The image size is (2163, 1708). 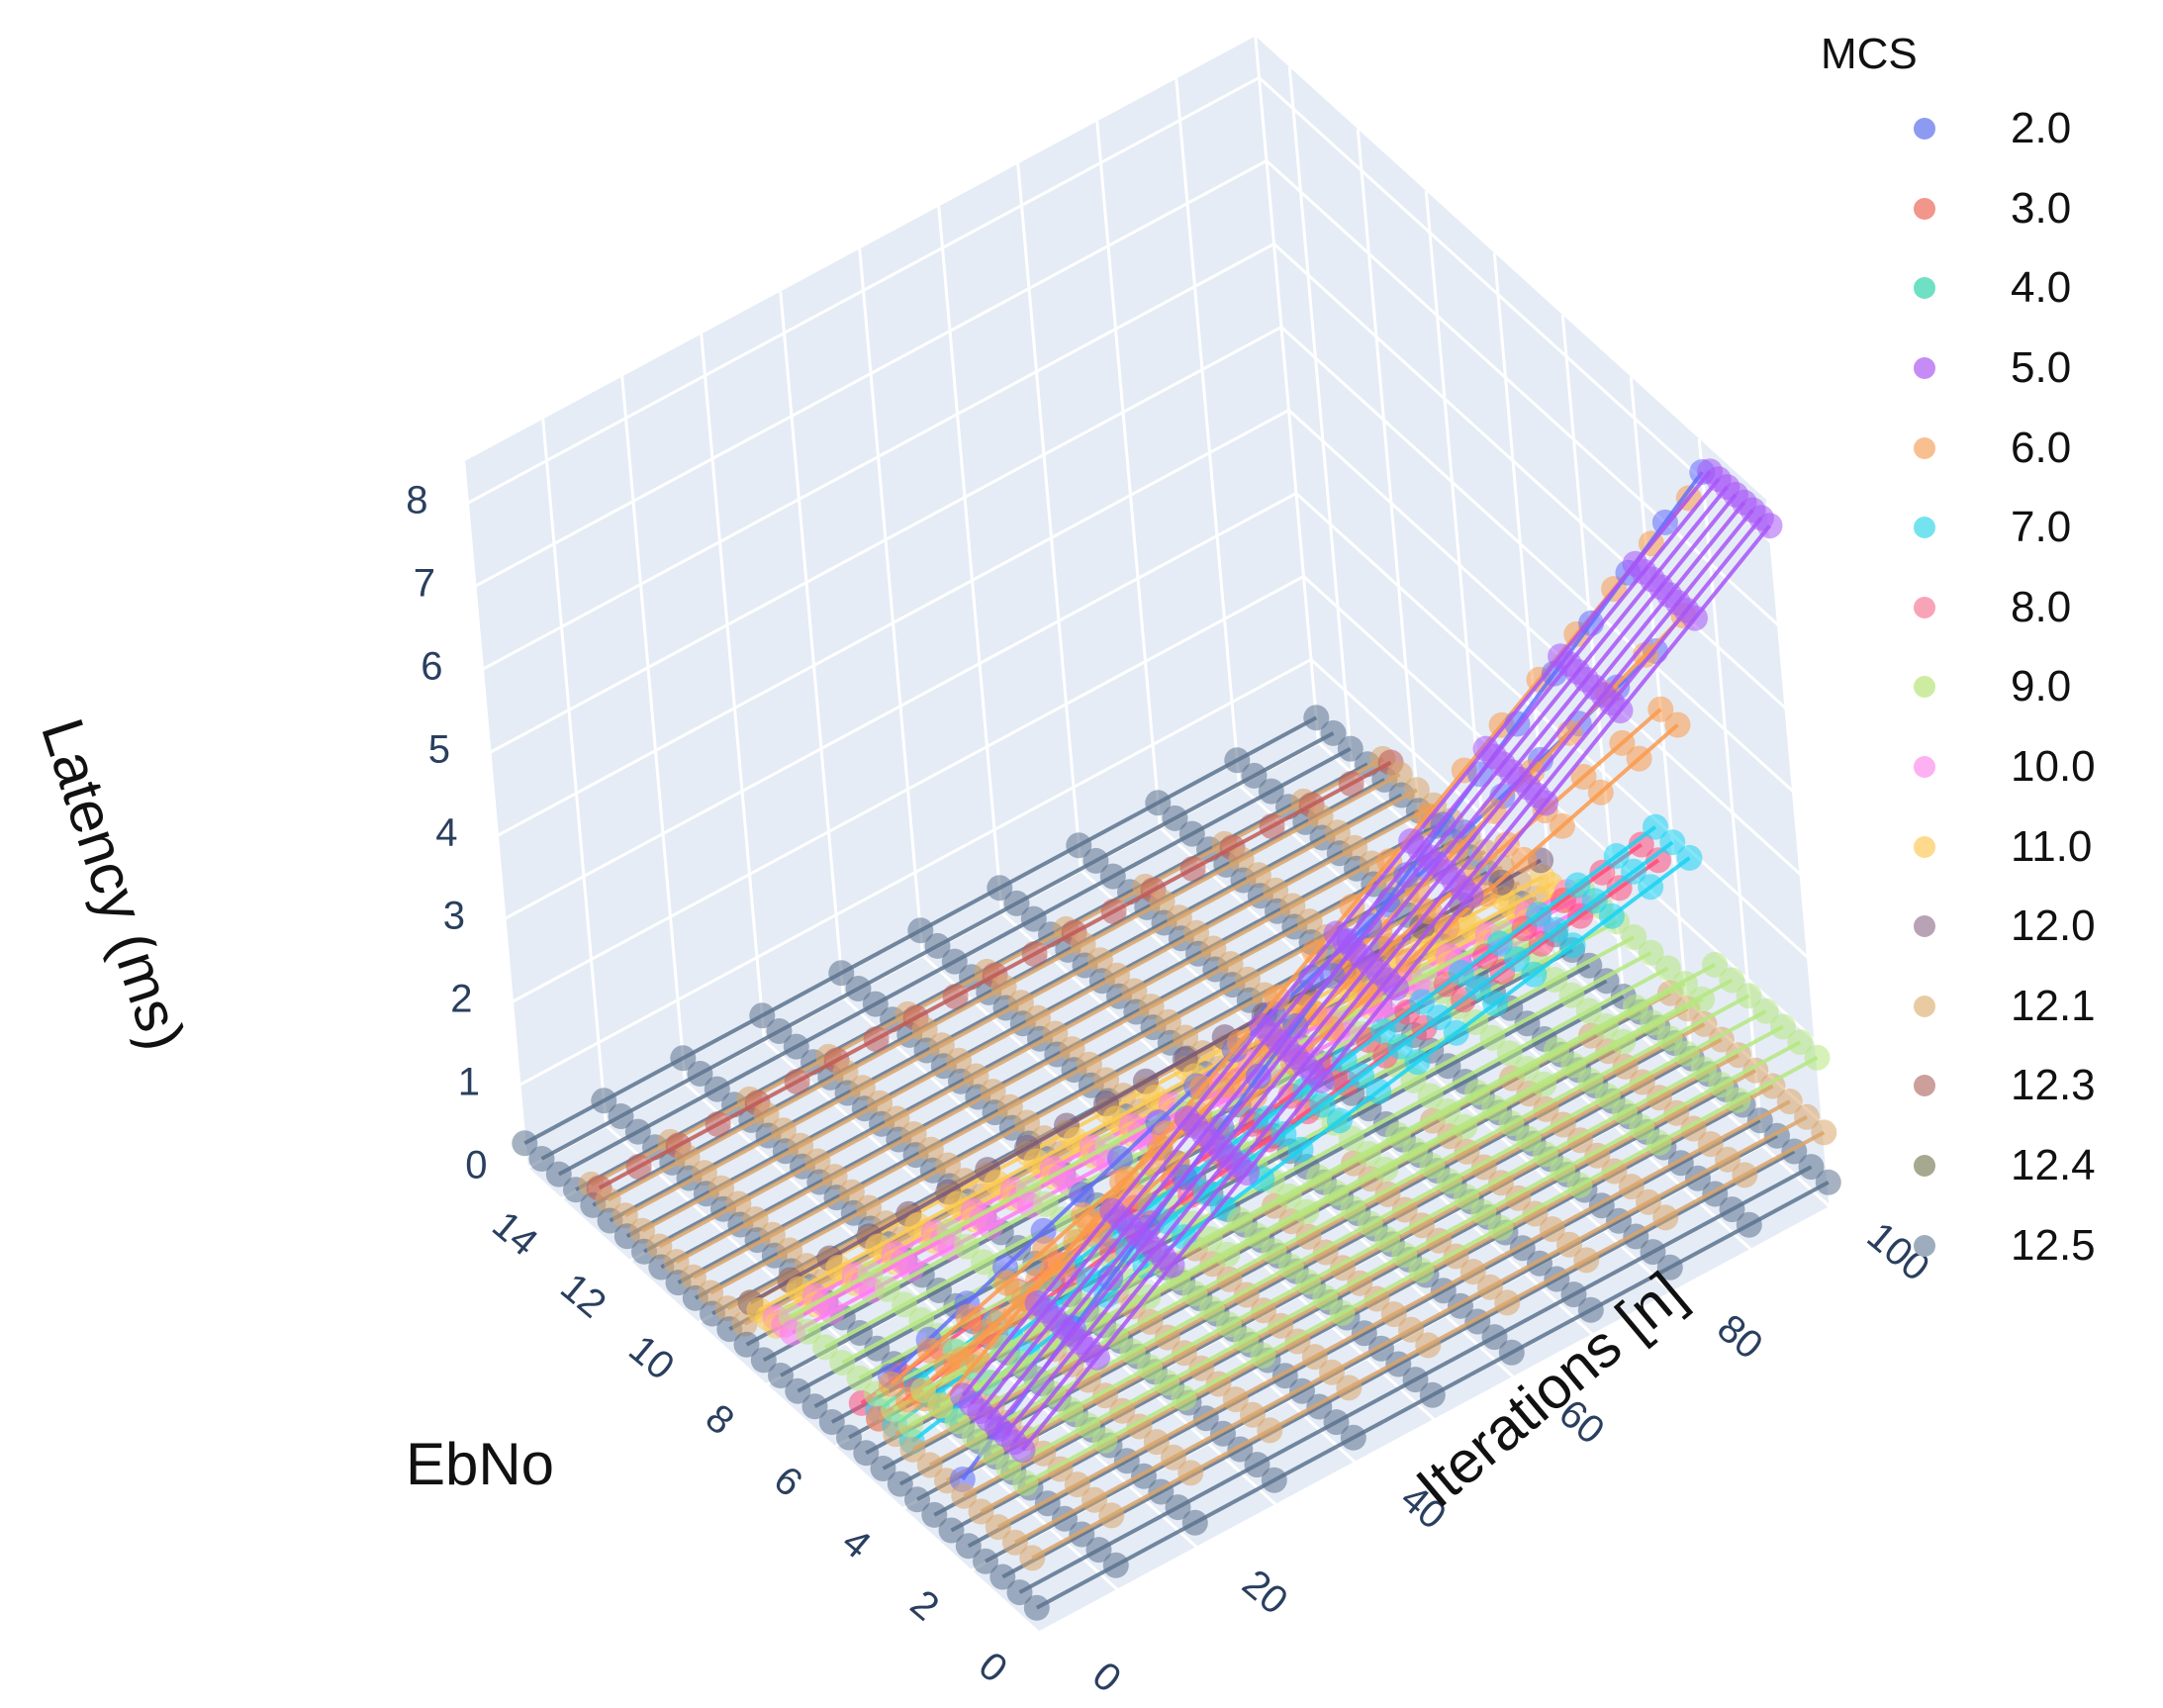 What do you see at coordinates (1984, 1245) in the screenshot?
I see `legend-item: 12.5` at bounding box center [1984, 1245].